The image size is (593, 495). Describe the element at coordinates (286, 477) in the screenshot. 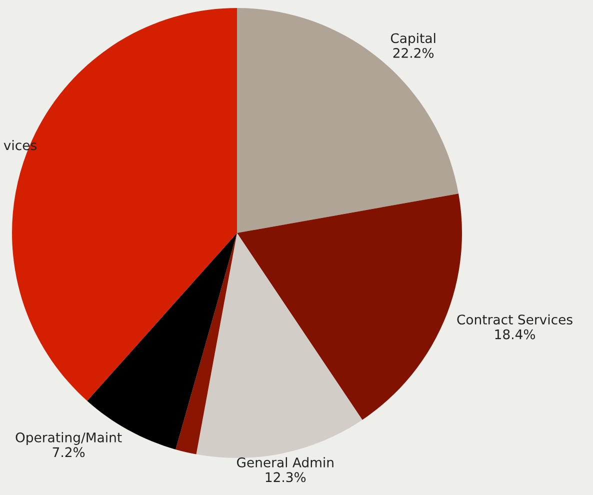

I see `data-label: 12.3%` at that location.